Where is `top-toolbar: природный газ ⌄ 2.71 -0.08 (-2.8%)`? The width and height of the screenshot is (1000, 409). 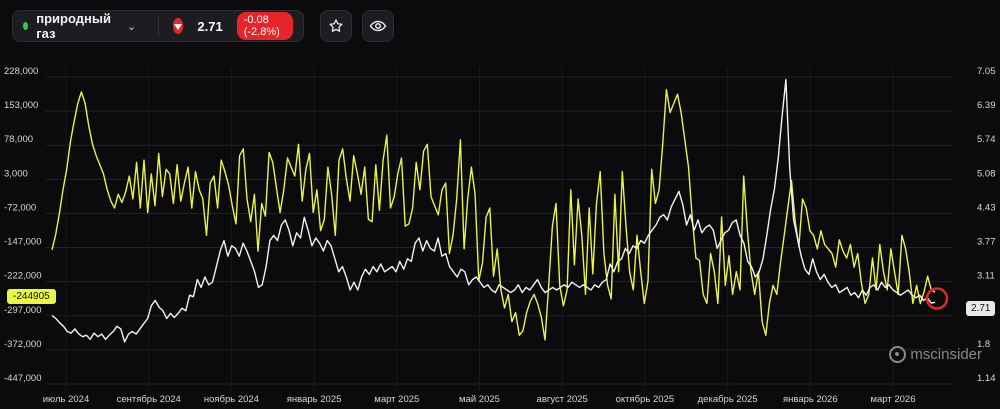
top-toolbar: природный газ ⌄ 2.71 -0.08 (-2.8%) is located at coordinates (203, 26).